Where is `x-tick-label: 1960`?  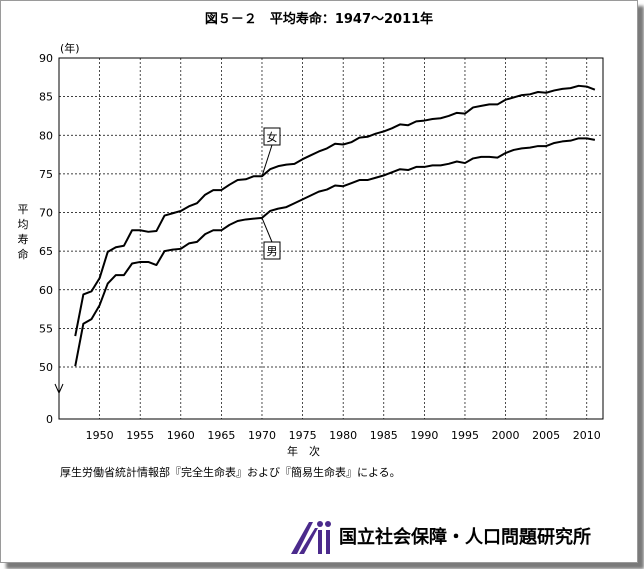
x-tick-label: 1960 is located at coordinates (181, 435).